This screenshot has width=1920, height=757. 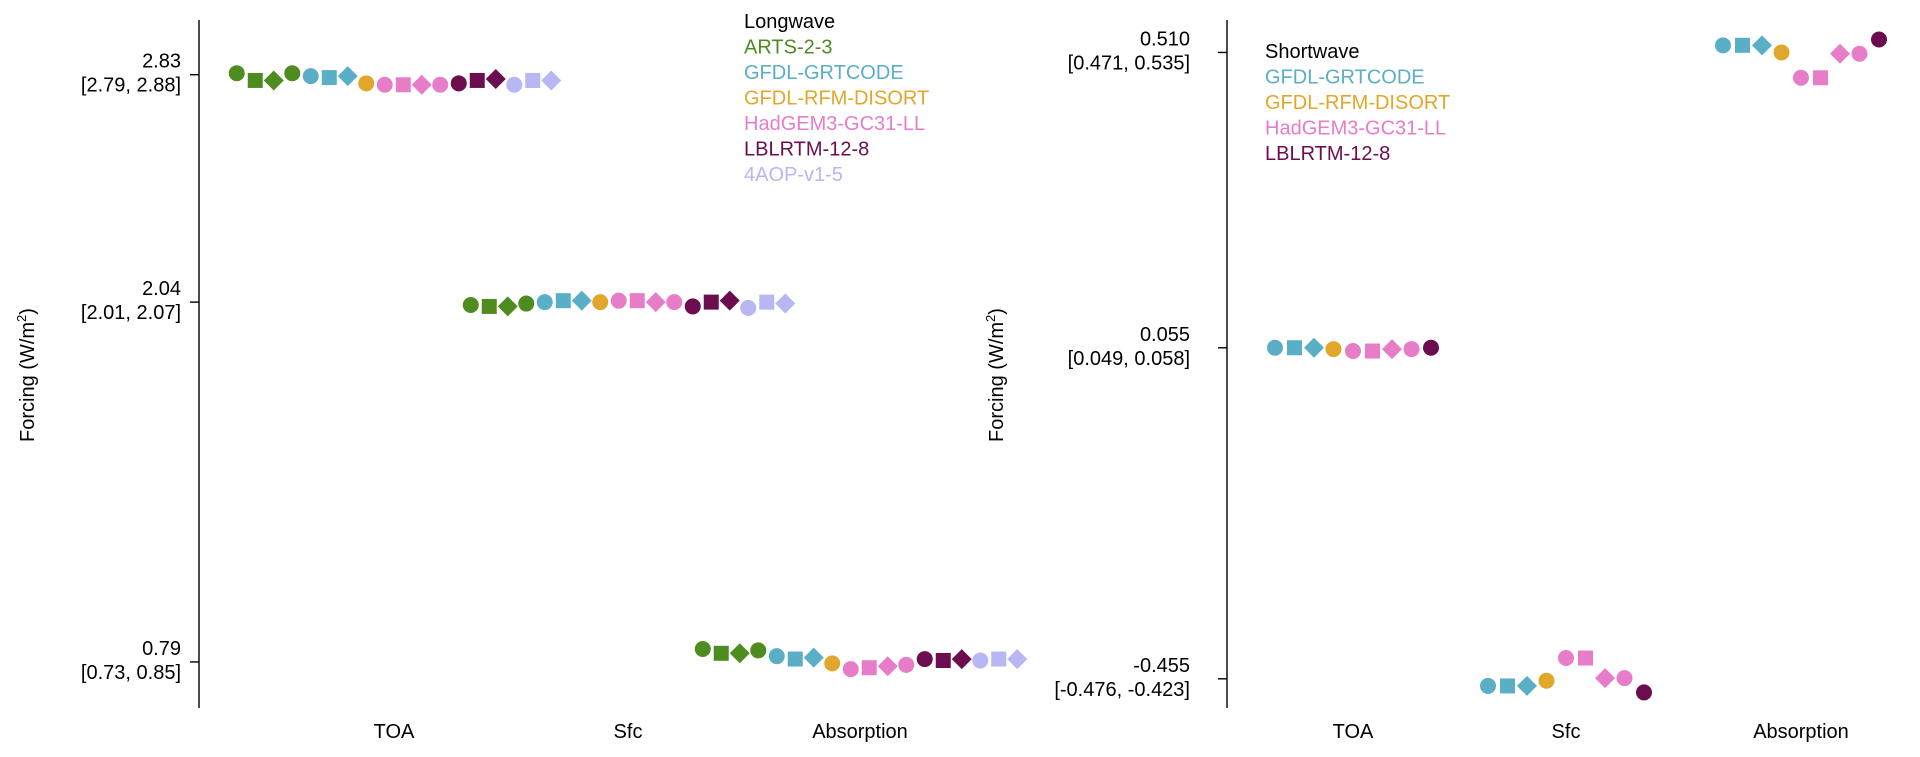 I want to click on y-tick-range-label: [-0.476, -0.423], so click(x=1122, y=690).